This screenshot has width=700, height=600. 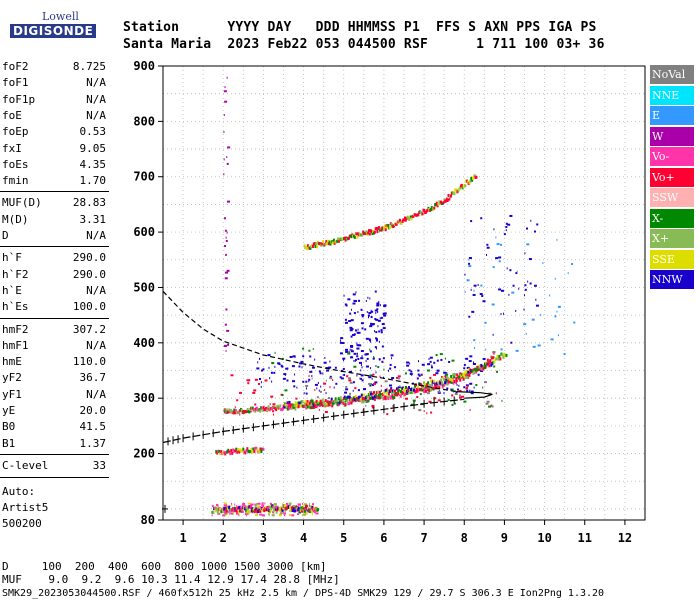 I want to click on param-fof1: foF1 N/A, so click(x=54, y=84).